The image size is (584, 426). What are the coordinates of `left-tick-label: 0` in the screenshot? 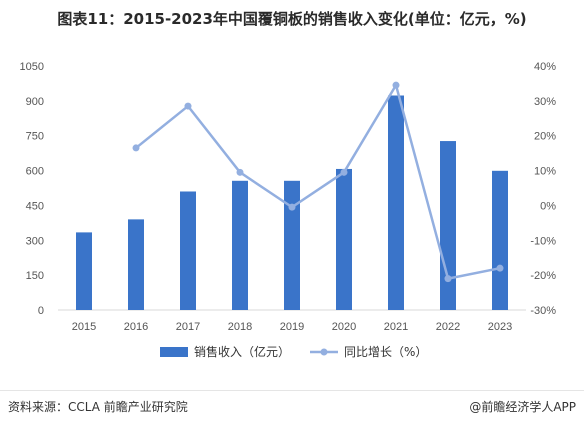 It's located at (41, 311).